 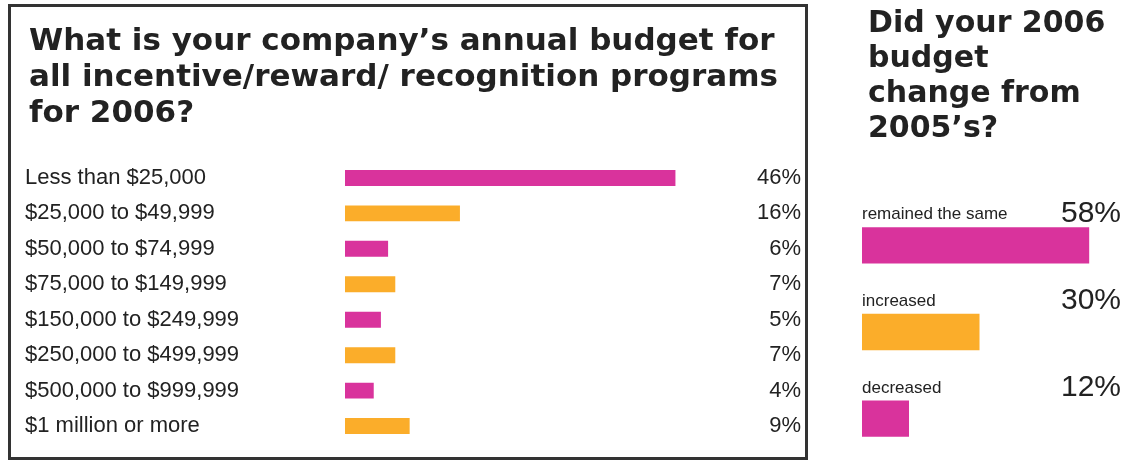 What do you see at coordinates (785, 247) in the screenshot?
I see `data-label: 6%` at bounding box center [785, 247].